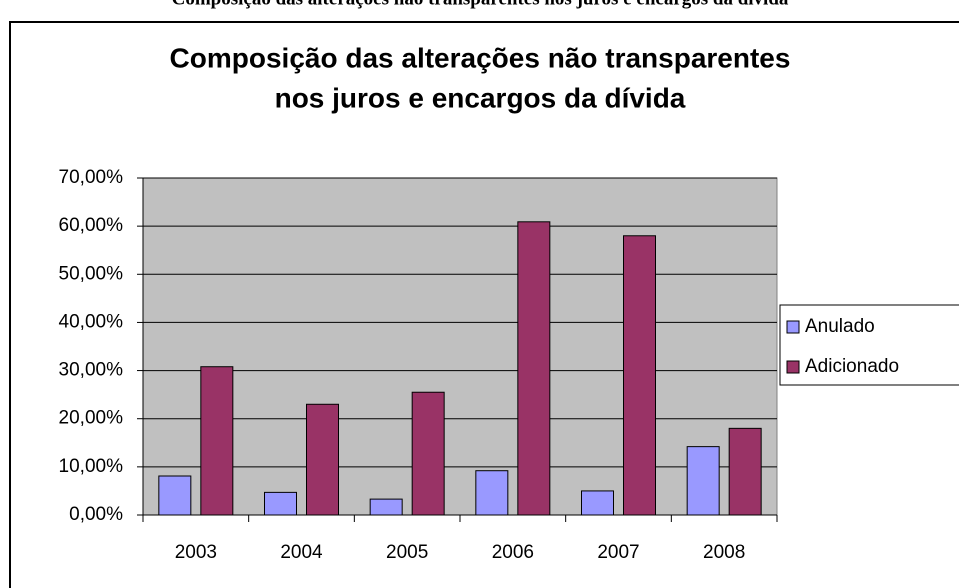 The width and height of the screenshot is (959, 588). I want to click on y-tick-label: 10,00%, so click(91, 466).